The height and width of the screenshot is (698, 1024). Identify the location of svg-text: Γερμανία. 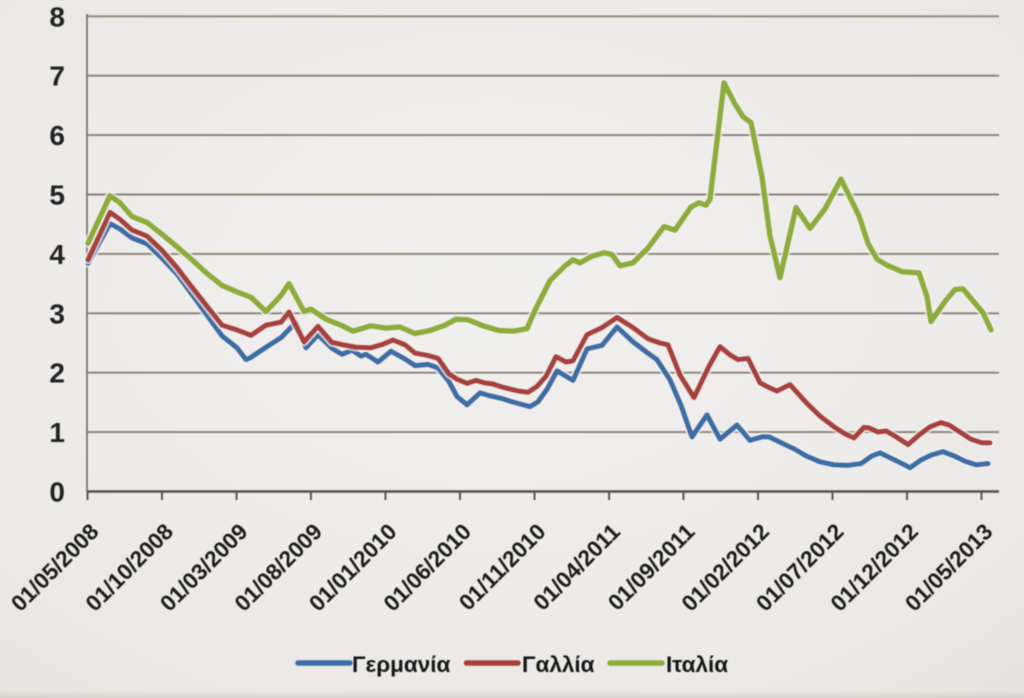
(401, 664).